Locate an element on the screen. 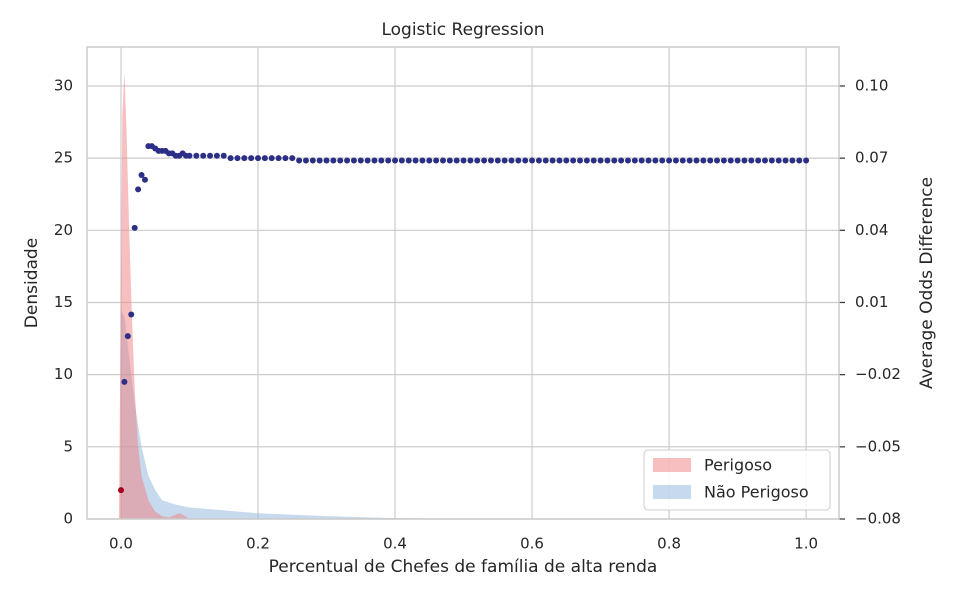 The height and width of the screenshot is (600, 960). y2-tick-label: −0.02 is located at coordinates (878, 374).